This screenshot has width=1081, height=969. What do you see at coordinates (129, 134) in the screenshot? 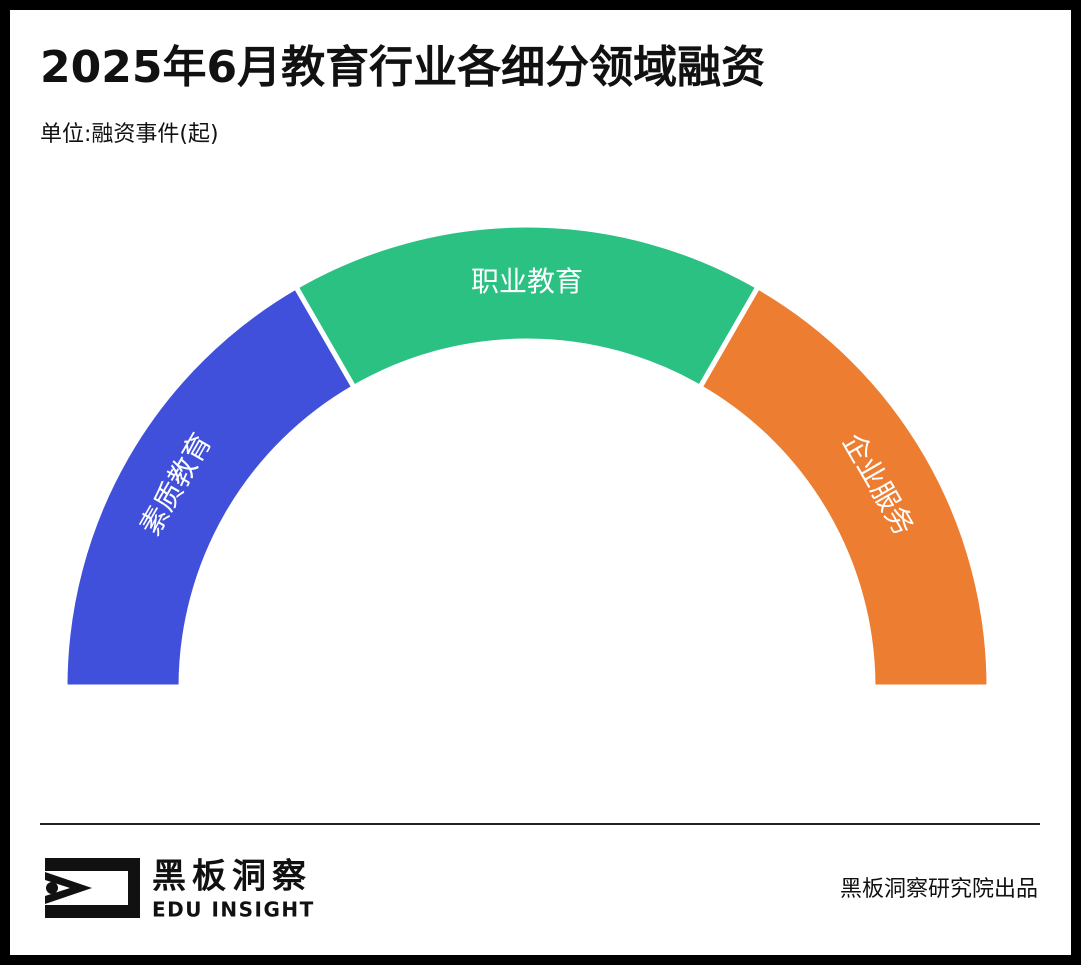
I see `chart-subtitle: 单位:融资事件(起)` at bounding box center [129, 134].